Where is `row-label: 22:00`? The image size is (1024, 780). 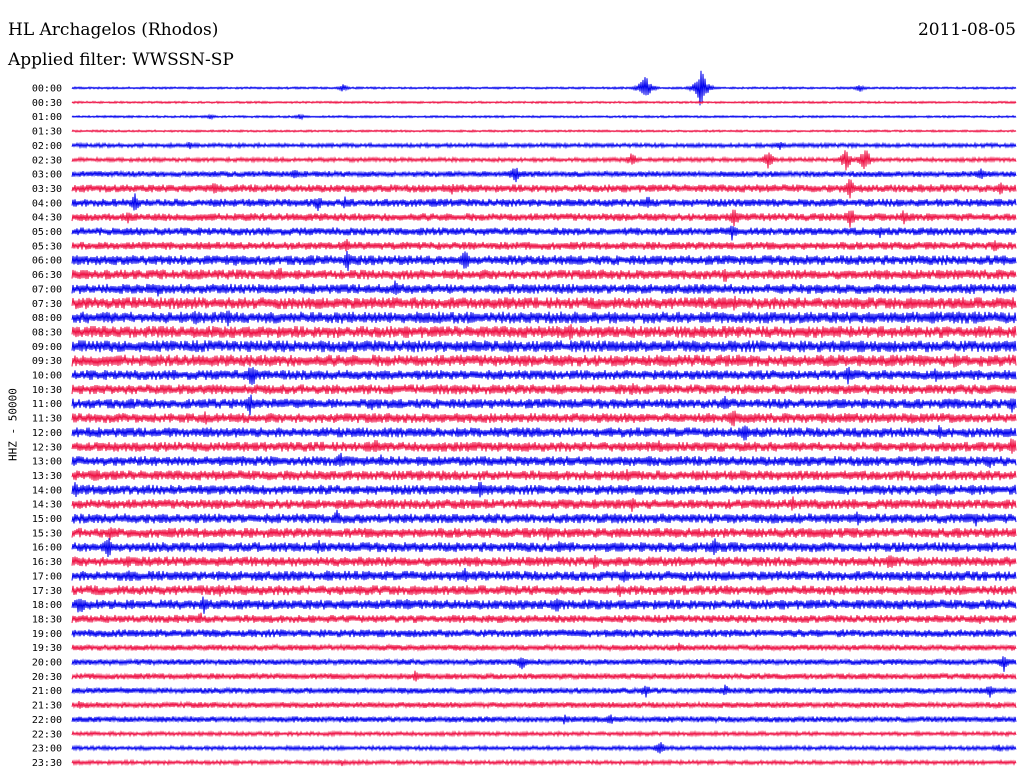
row-label: 22:00 is located at coordinates (47, 720).